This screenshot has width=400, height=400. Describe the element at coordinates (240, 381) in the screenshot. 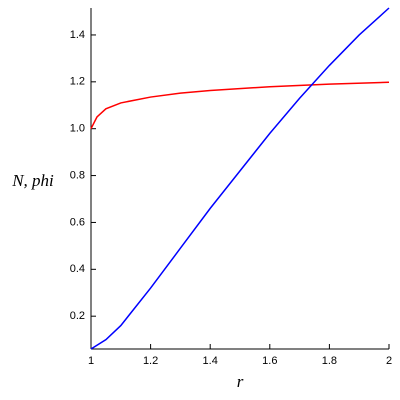

I see `x-axis-title: r` at that location.